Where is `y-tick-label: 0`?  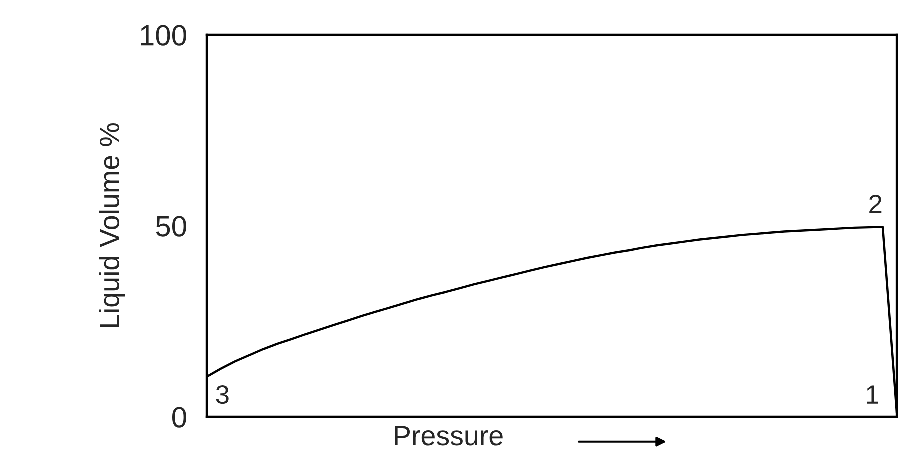
y-tick-label: 0 is located at coordinates (179, 417).